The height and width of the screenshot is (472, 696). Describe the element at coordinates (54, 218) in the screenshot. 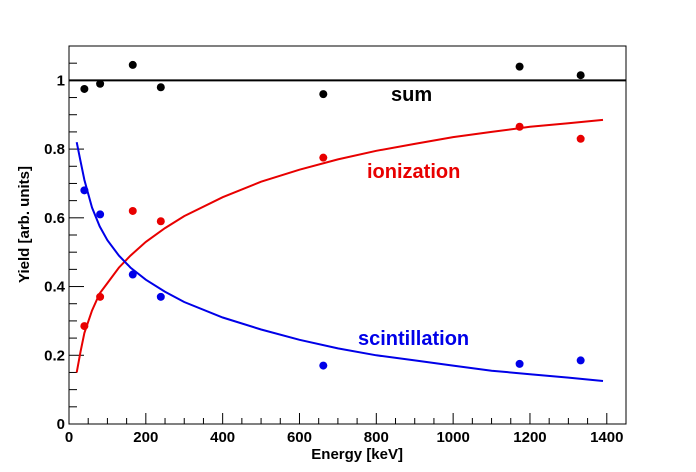

I see `y-tick-label: 0.6` at that location.